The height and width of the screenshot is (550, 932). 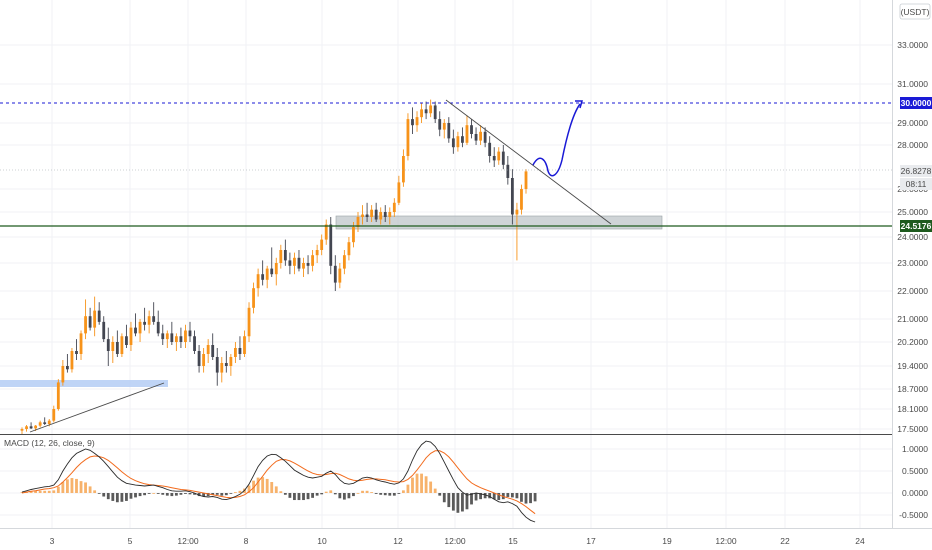 What do you see at coordinates (916, 103) in the screenshot?
I see `resistance-price-tag` at bounding box center [916, 103].